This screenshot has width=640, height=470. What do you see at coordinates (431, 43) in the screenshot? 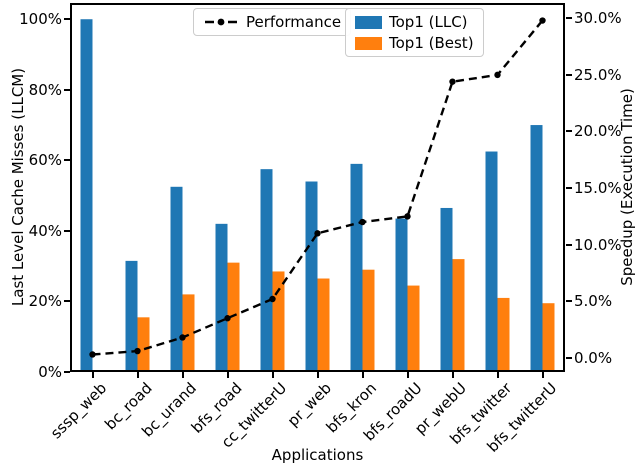
I see `legend-top1-best-label: Top1 (Best)` at bounding box center [431, 43].